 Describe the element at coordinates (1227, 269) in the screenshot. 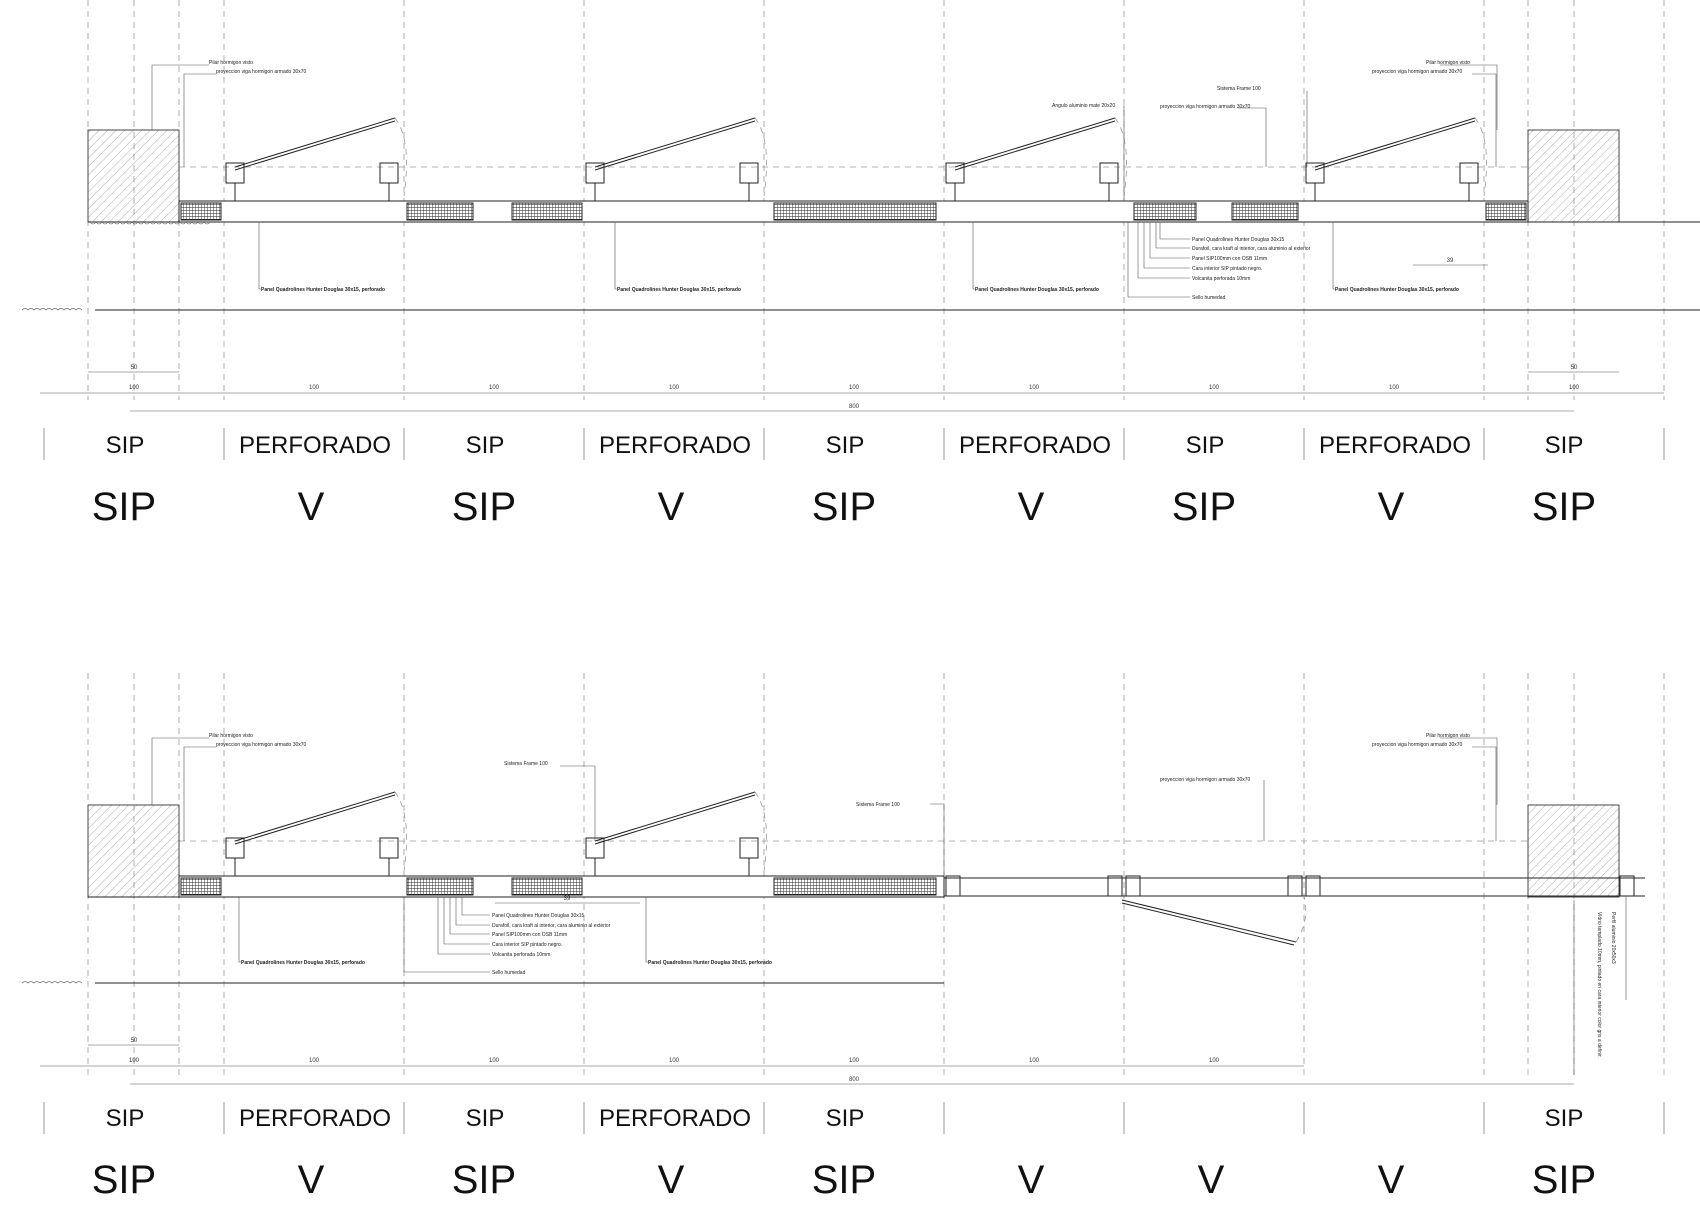

I see `annotation: Cara interior SIP pintado negro.` at that location.